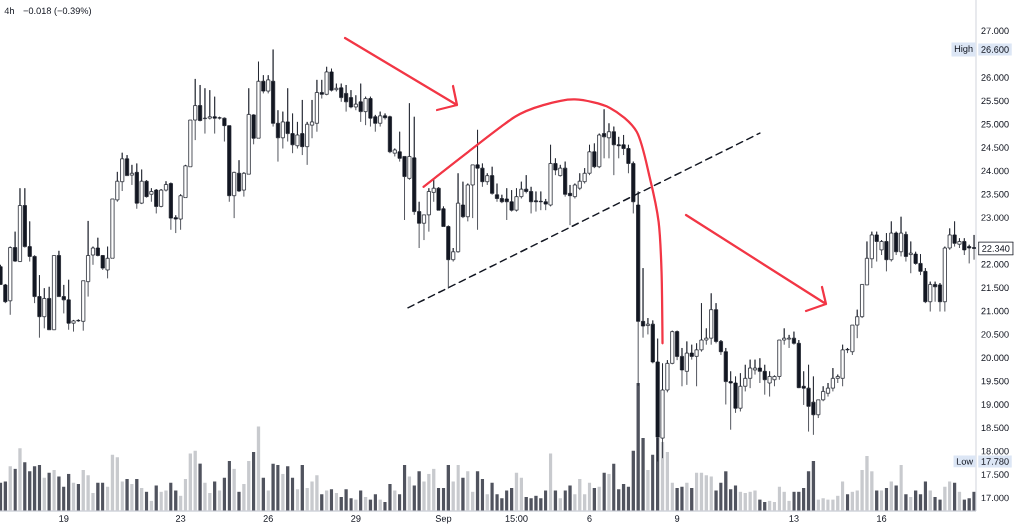  What do you see at coordinates (995, 49) in the screenshot?
I see `y-tick-label: 26.600` at bounding box center [995, 49].